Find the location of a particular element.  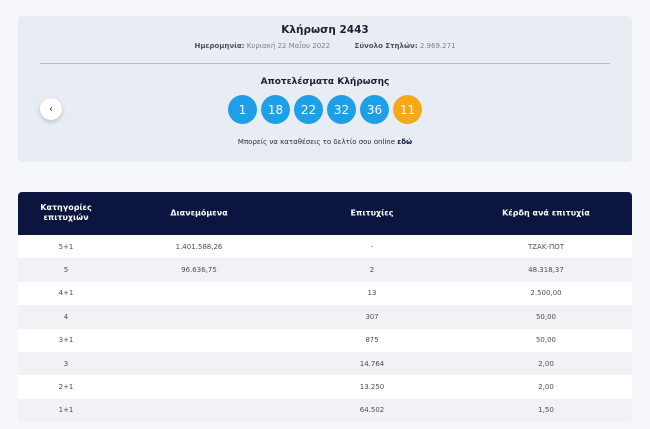

table-row: 3+1 875 50,00 is located at coordinates (325, 340).